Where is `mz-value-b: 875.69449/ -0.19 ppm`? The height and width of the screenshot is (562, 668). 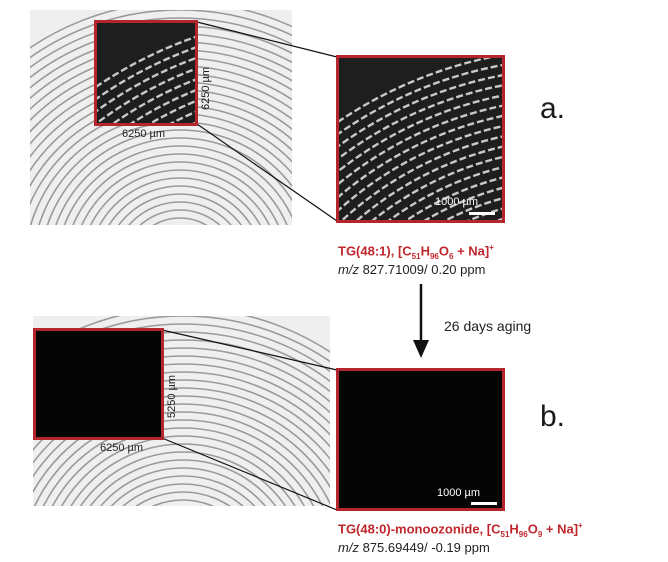
mz-value-b: 875.69449/ -0.19 ppm is located at coordinates (424, 547).